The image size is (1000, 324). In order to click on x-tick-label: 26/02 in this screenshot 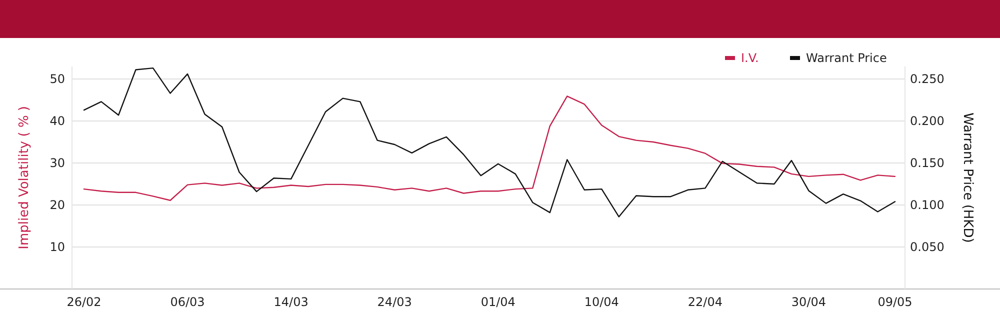, I will do `click(84, 302)`.